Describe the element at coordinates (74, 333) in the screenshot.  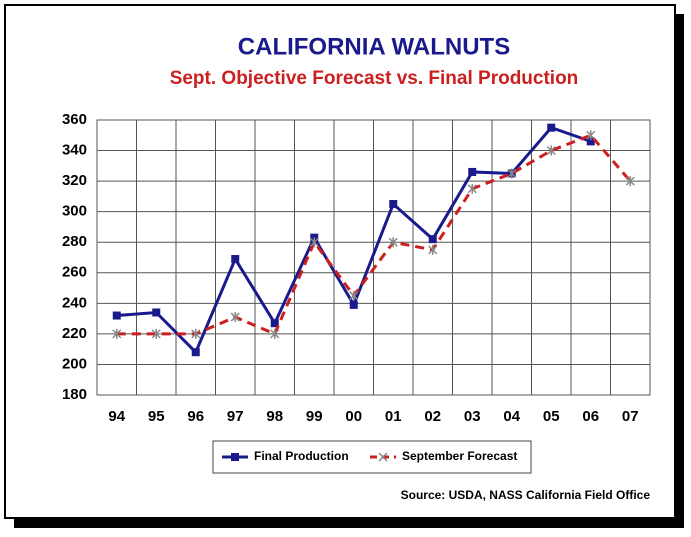
I see `y-tick-label: 220` at that location.